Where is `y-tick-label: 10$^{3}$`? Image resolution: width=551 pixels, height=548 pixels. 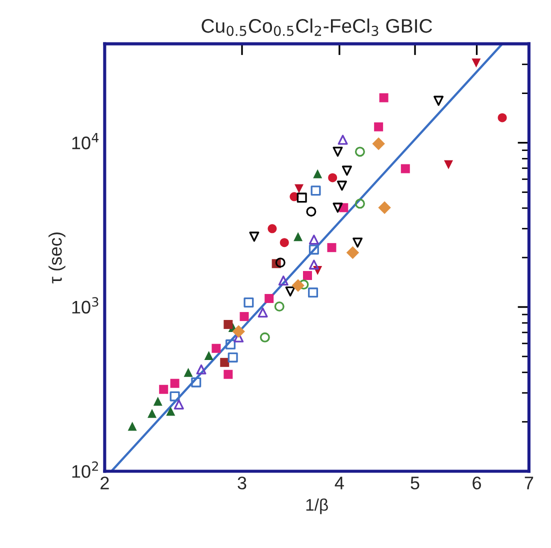 y-tick-label: 10$^{3}$ is located at coordinates (85, 305).